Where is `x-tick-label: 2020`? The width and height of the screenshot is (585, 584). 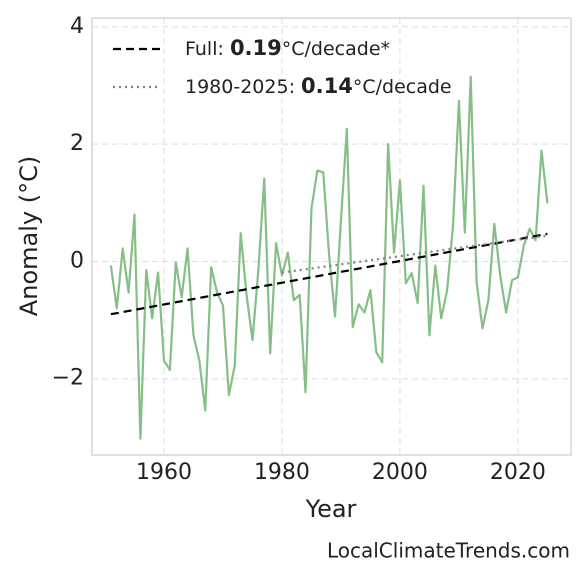
x-tick-label: 2020 is located at coordinates (518, 472).